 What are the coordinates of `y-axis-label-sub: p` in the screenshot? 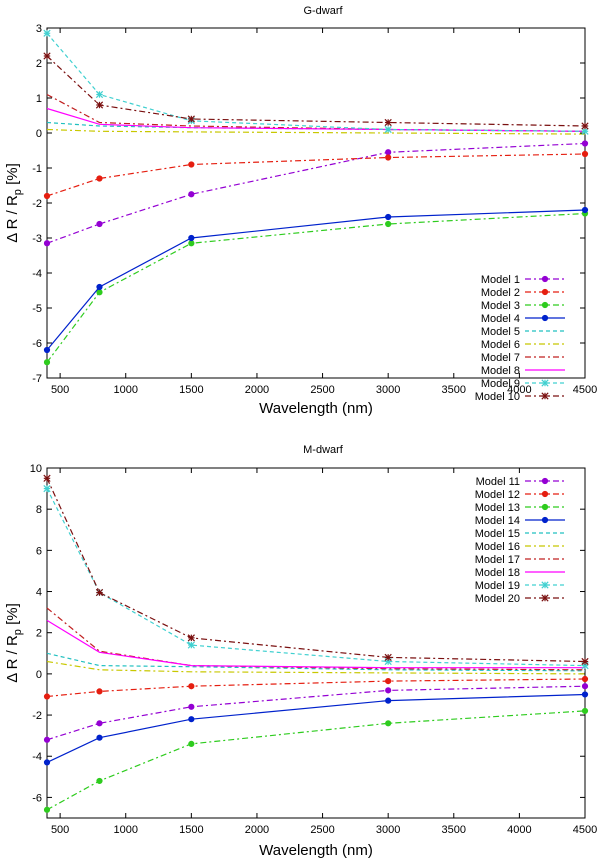 It's located at (18, 632).